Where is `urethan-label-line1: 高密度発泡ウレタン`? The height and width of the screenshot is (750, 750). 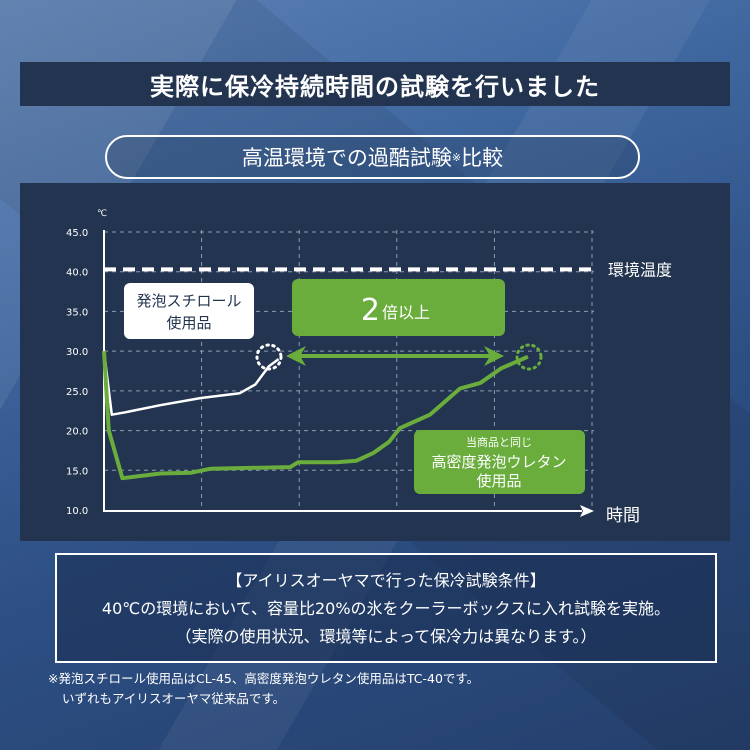
urethan-label-line1: 高密度発泡ウレタン is located at coordinates (498, 462).